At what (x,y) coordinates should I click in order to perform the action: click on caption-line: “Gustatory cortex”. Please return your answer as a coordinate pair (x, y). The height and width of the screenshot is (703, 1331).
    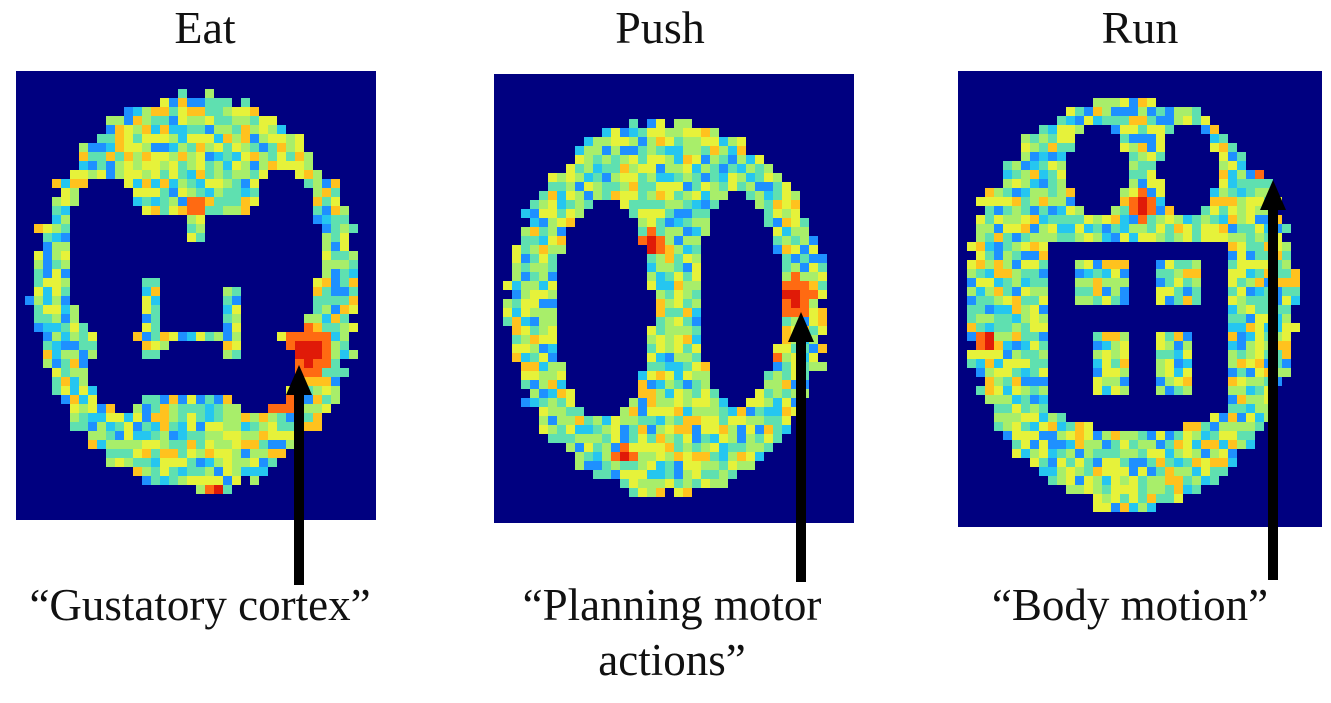
    Looking at the image, I should click on (200, 605).